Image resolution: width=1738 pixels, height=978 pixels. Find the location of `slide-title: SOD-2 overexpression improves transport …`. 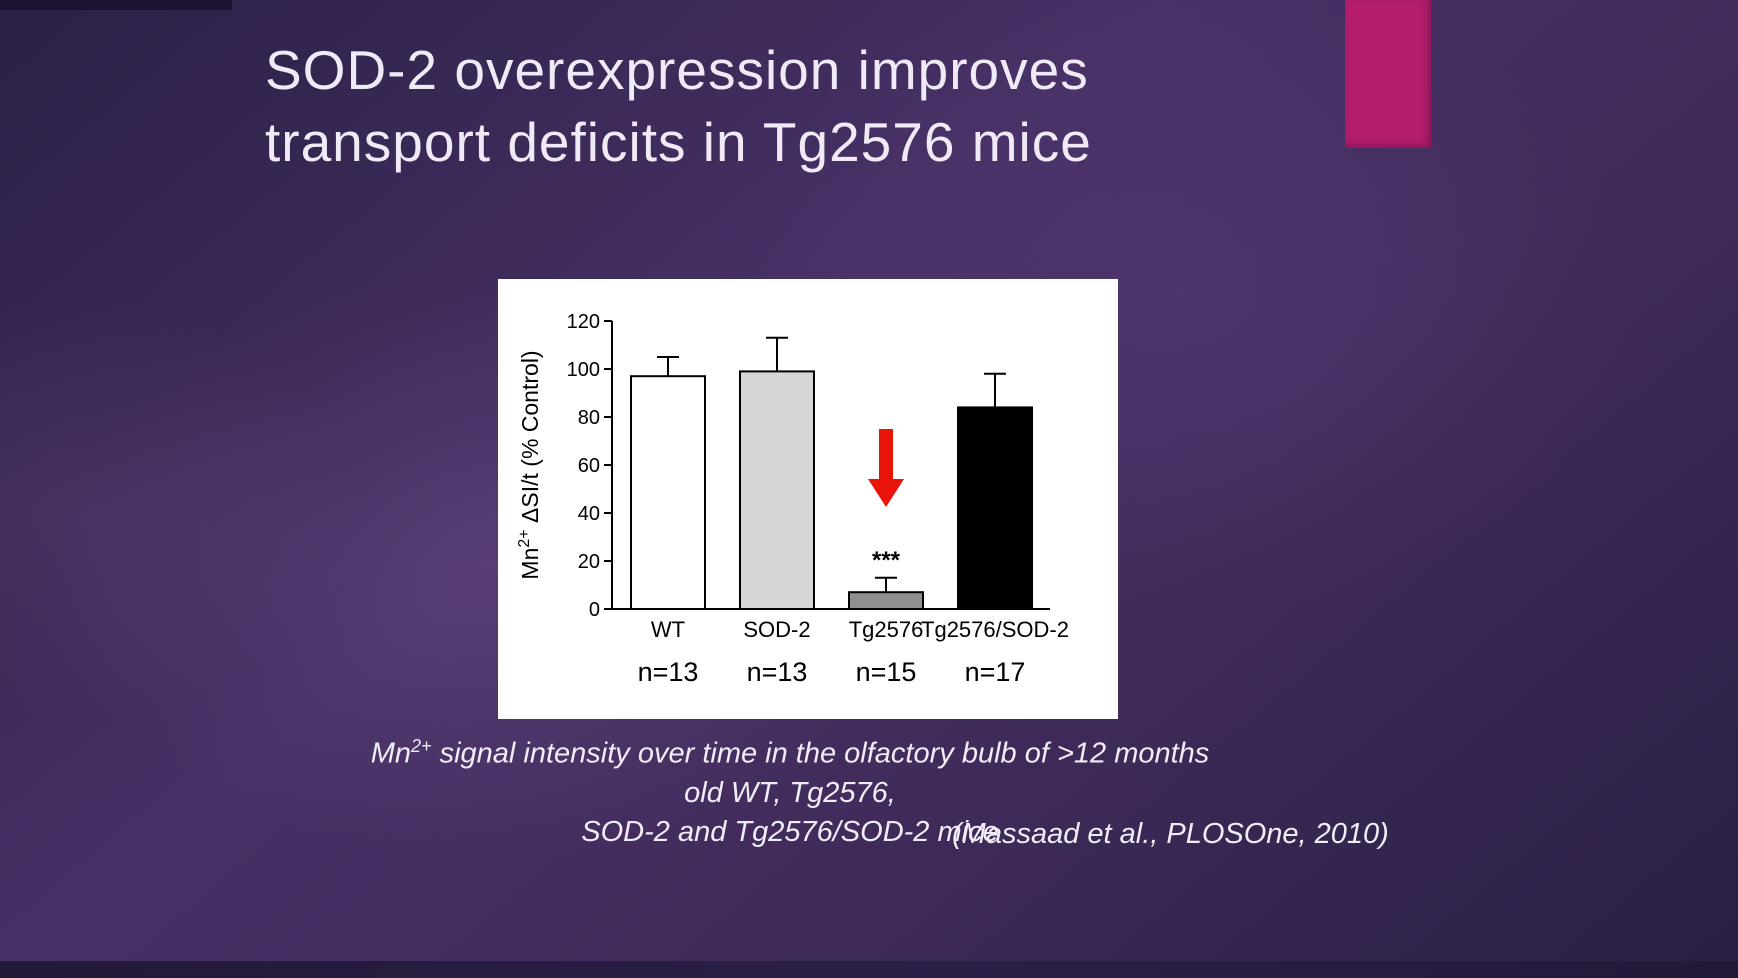

slide-title: SOD-2 overexpression improves transport … is located at coordinates (765, 106).